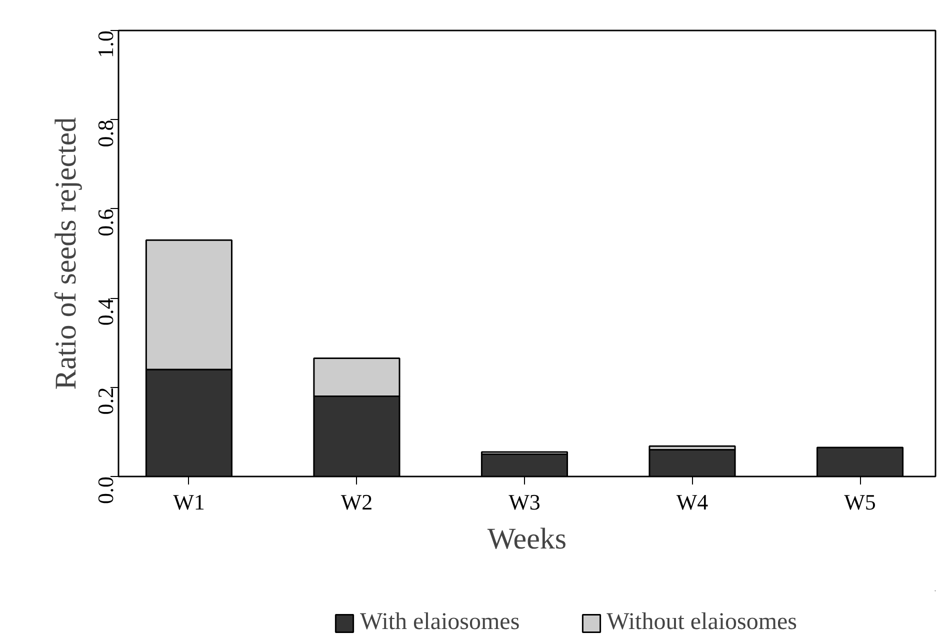 The height and width of the screenshot is (642, 946). Describe the element at coordinates (105, 401) in the screenshot. I see `y-tick-label: 0.2` at that location.